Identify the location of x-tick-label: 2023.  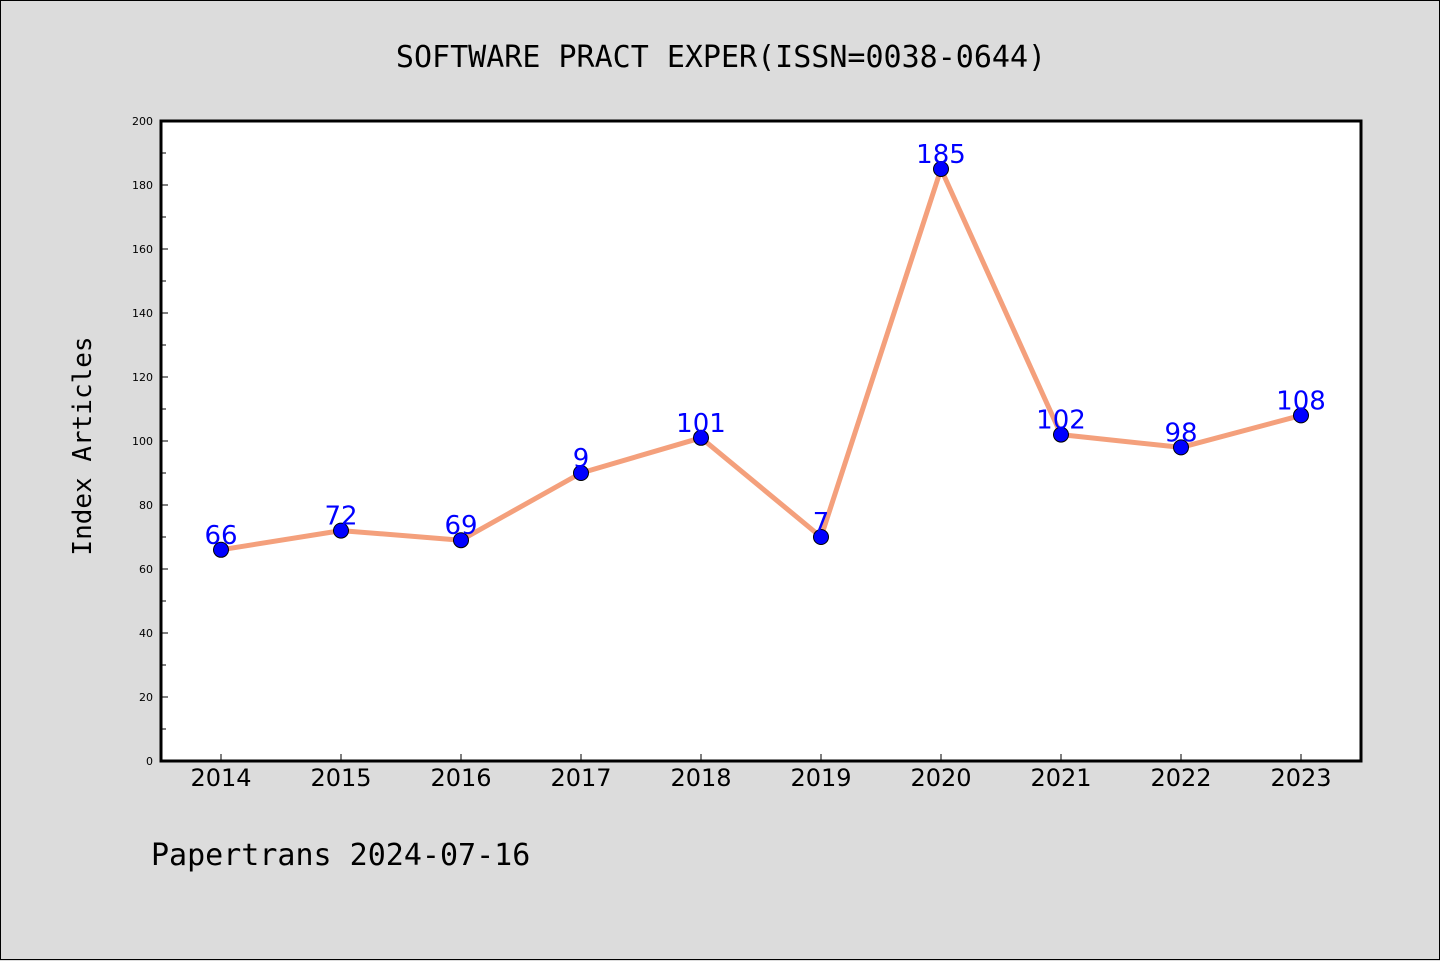
(1300, 778).